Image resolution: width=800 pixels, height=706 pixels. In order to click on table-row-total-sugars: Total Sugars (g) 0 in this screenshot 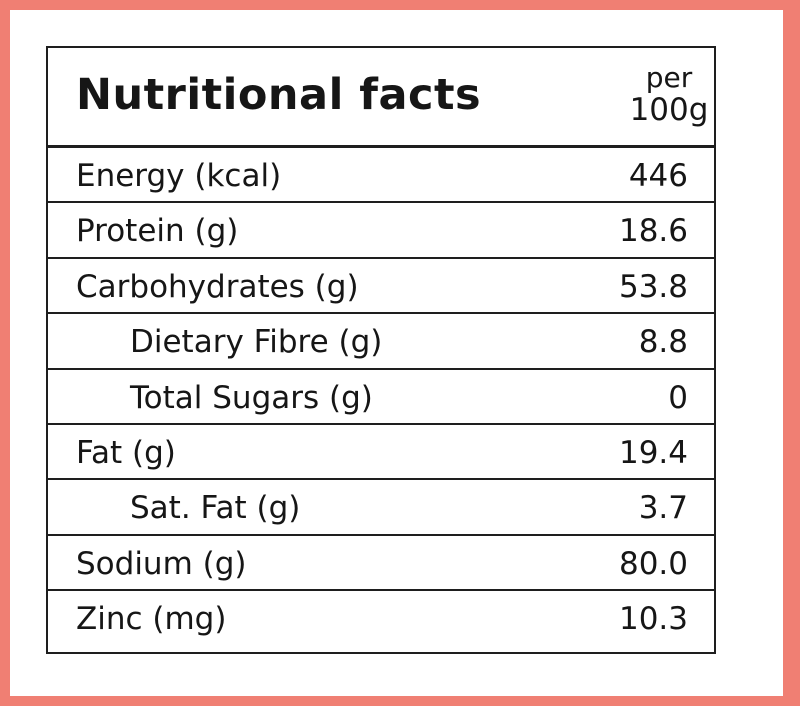, I will do `click(381, 397)`.